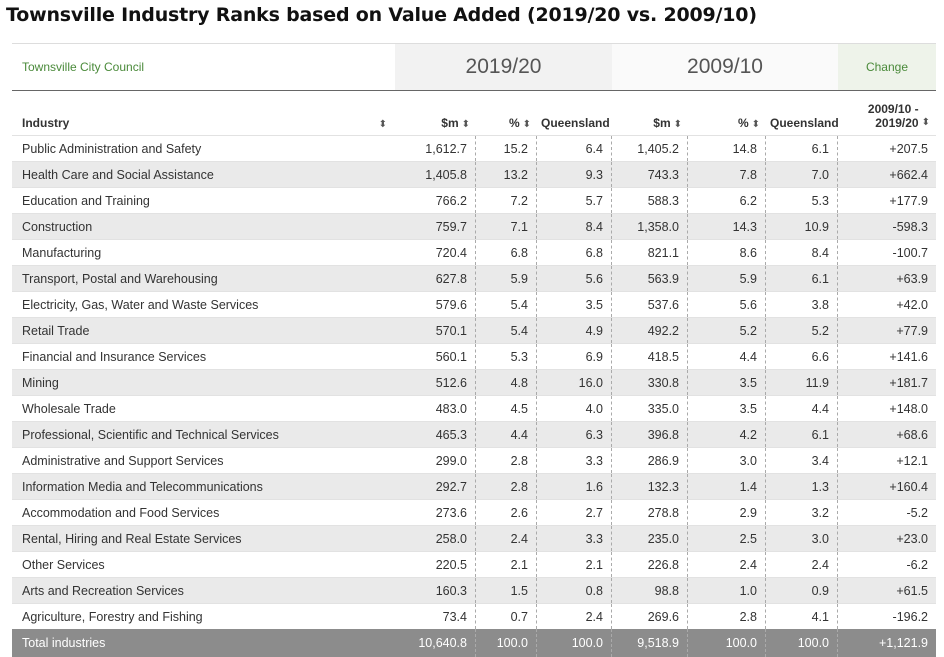 The width and height of the screenshot is (944, 657). Describe the element at coordinates (908, 356) in the screenshot. I see `cell-change: +141.6` at that location.